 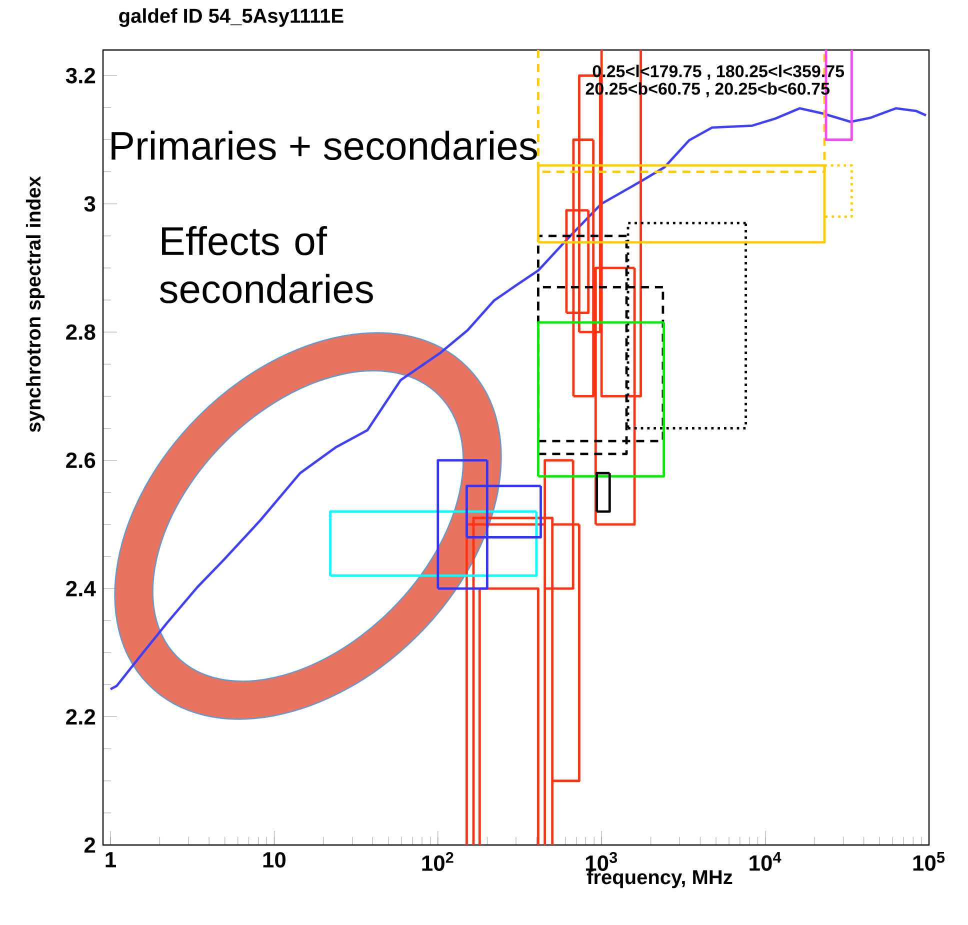 What do you see at coordinates (81, 76) in the screenshot?
I see `y-tick-label: 3.2` at bounding box center [81, 76].